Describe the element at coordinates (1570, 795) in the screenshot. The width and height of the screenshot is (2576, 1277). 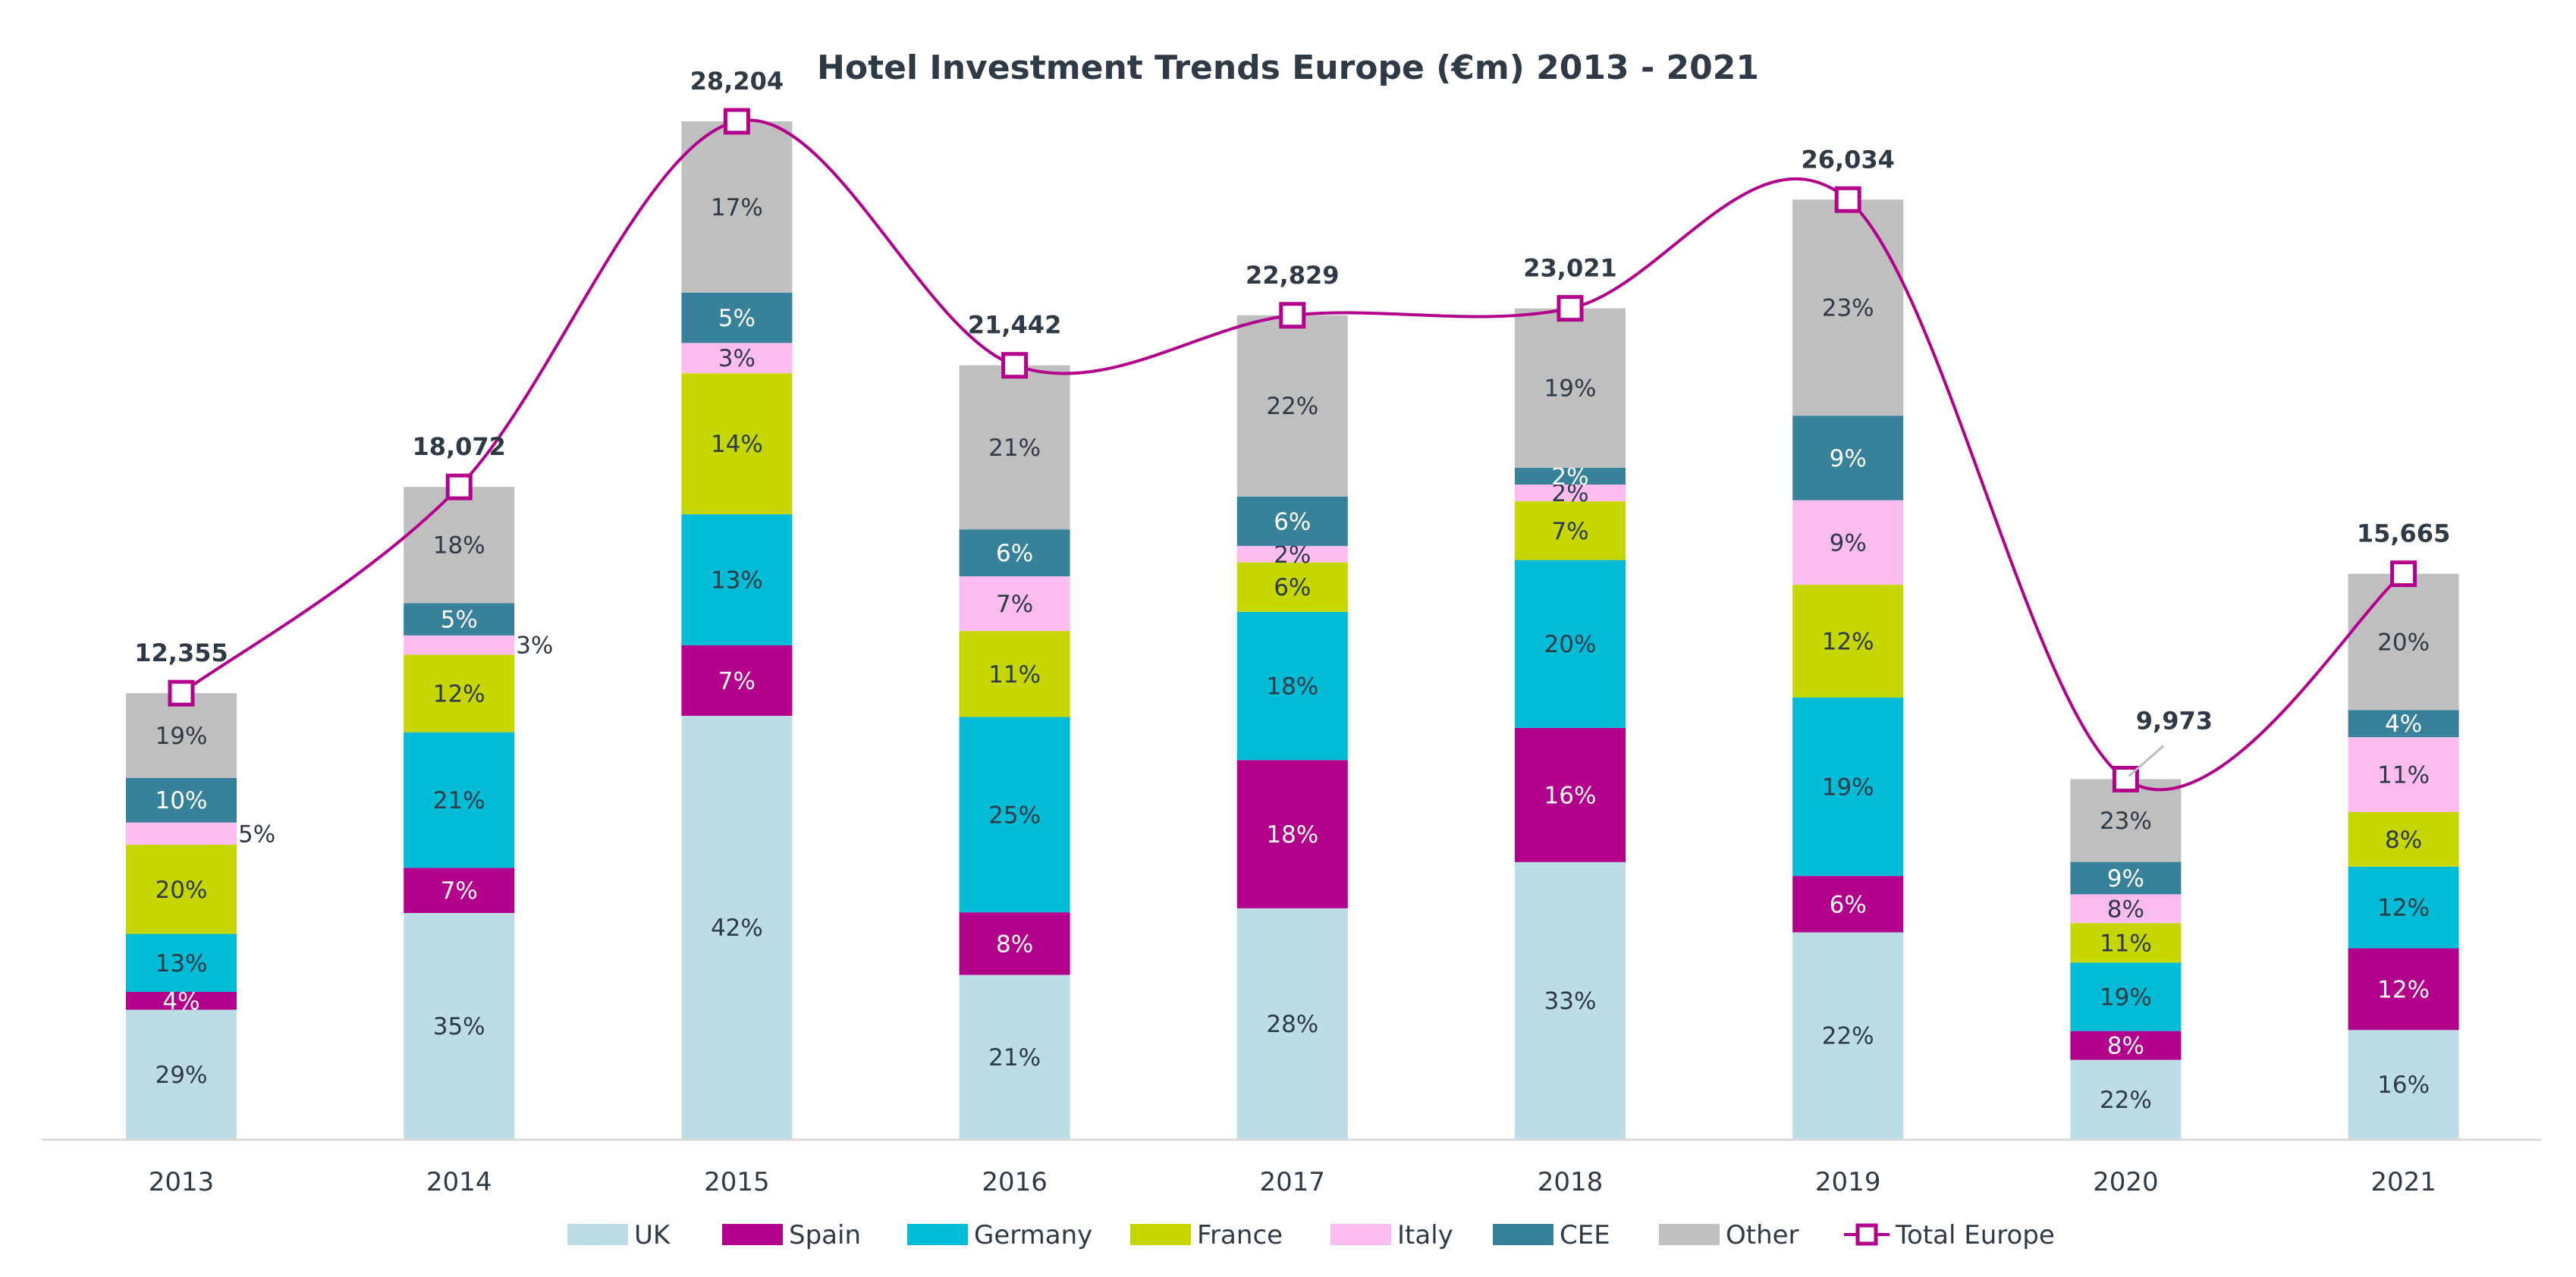
I see `data-label-spain-2018: 16%` at that location.